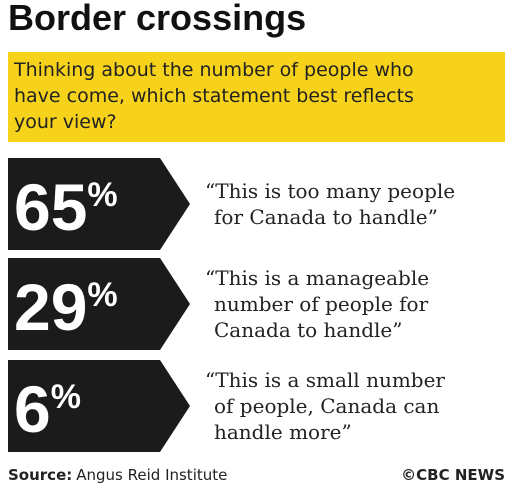 The width and height of the screenshot is (515, 492). I want to click on percent: 65%, so click(66, 207).